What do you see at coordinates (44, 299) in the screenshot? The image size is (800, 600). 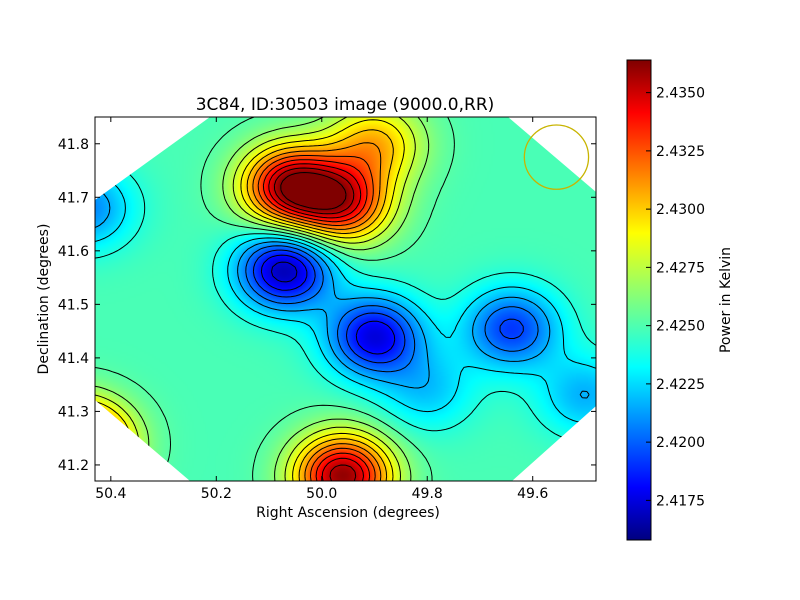 I see `y-axis-label: Declination (degrees)` at bounding box center [44, 299].